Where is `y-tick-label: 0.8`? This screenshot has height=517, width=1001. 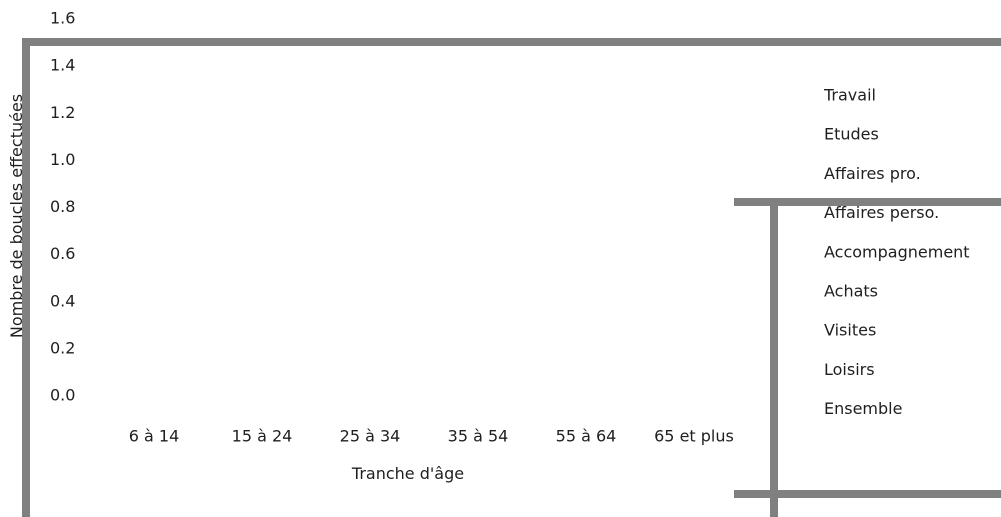
y-tick-label: 0.8 is located at coordinates (62, 206).